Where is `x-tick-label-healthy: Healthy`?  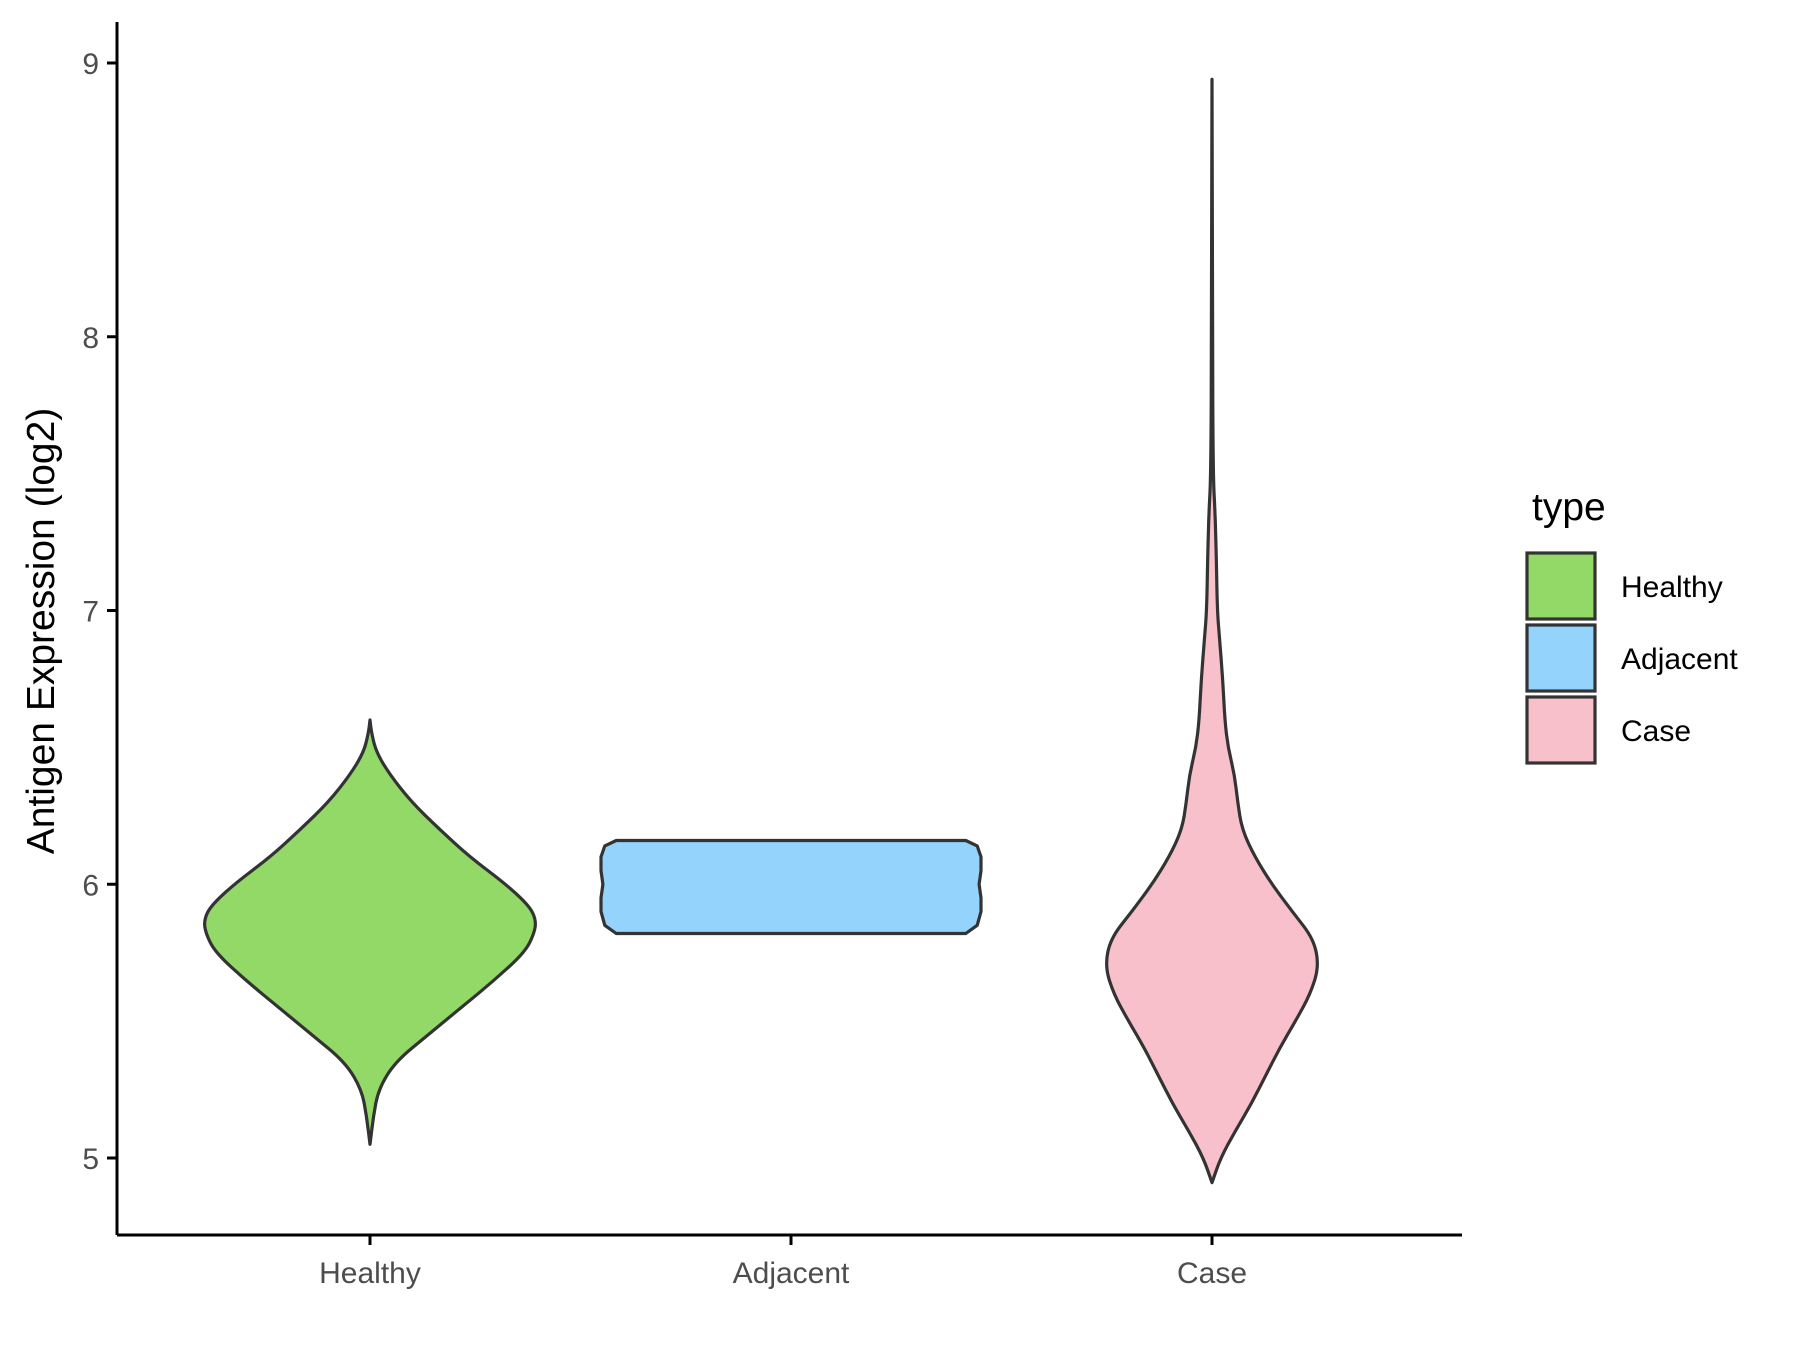
x-tick-label-healthy: Healthy is located at coordinates (370, 1273).